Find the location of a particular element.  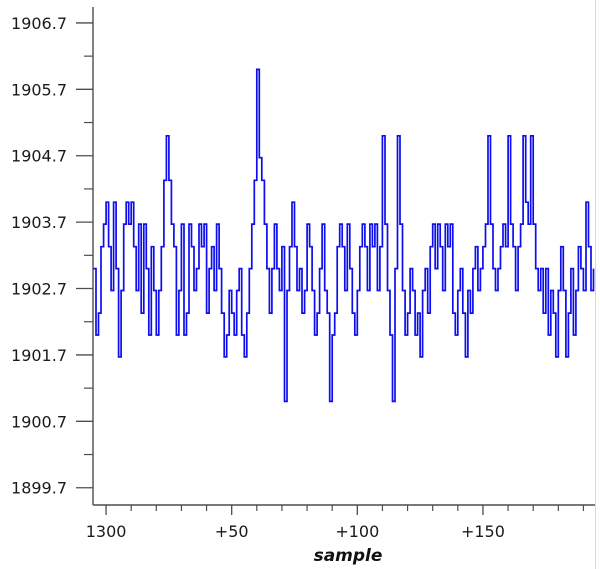

y-tick-label: 1902.7 is located at coordinates (39, 289).